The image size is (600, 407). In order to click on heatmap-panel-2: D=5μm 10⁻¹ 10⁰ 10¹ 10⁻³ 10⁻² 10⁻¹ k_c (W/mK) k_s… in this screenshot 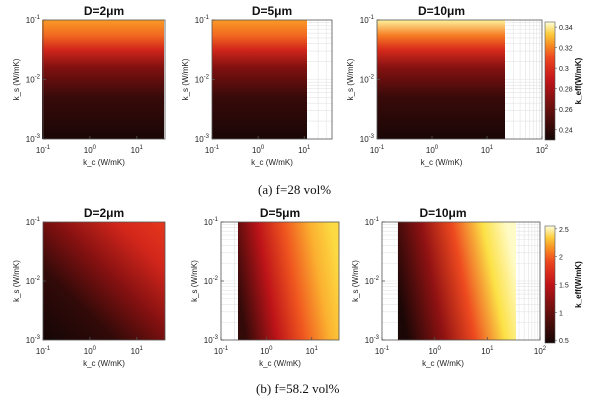, I will do `click(257, 85)`.